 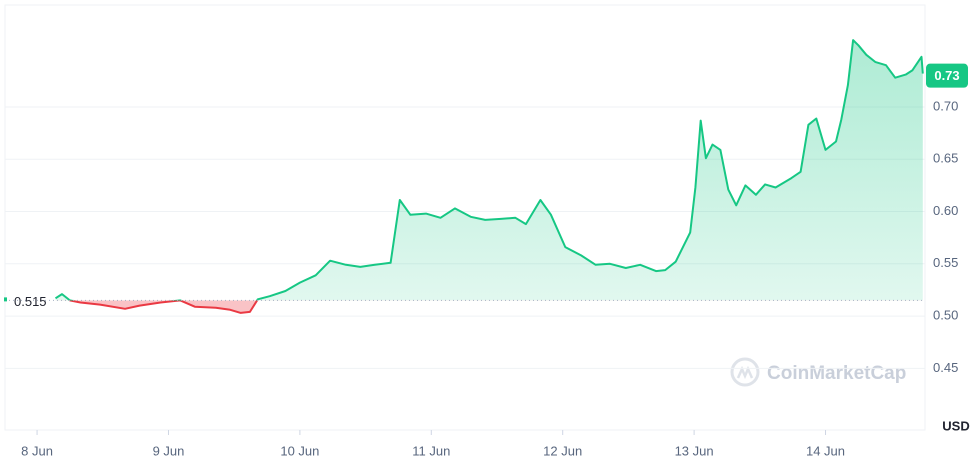 What do you see at coordinates (299, 450) in the screenshot?
I see `x-tick-label: 10 Jun` at bounding box center [299, 450].